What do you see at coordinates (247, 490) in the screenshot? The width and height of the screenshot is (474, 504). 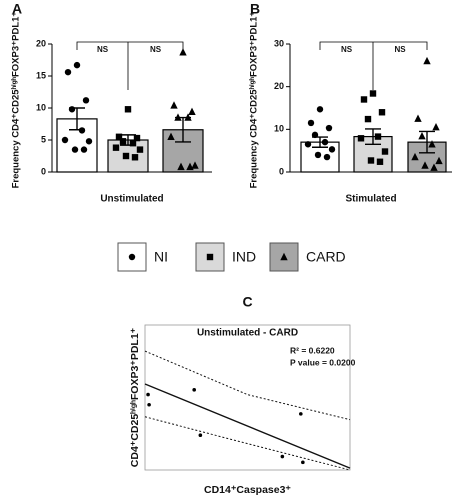 I see `x-axis-label: CD14⁺Caspase3⁺` at bounding box center [247, 490].